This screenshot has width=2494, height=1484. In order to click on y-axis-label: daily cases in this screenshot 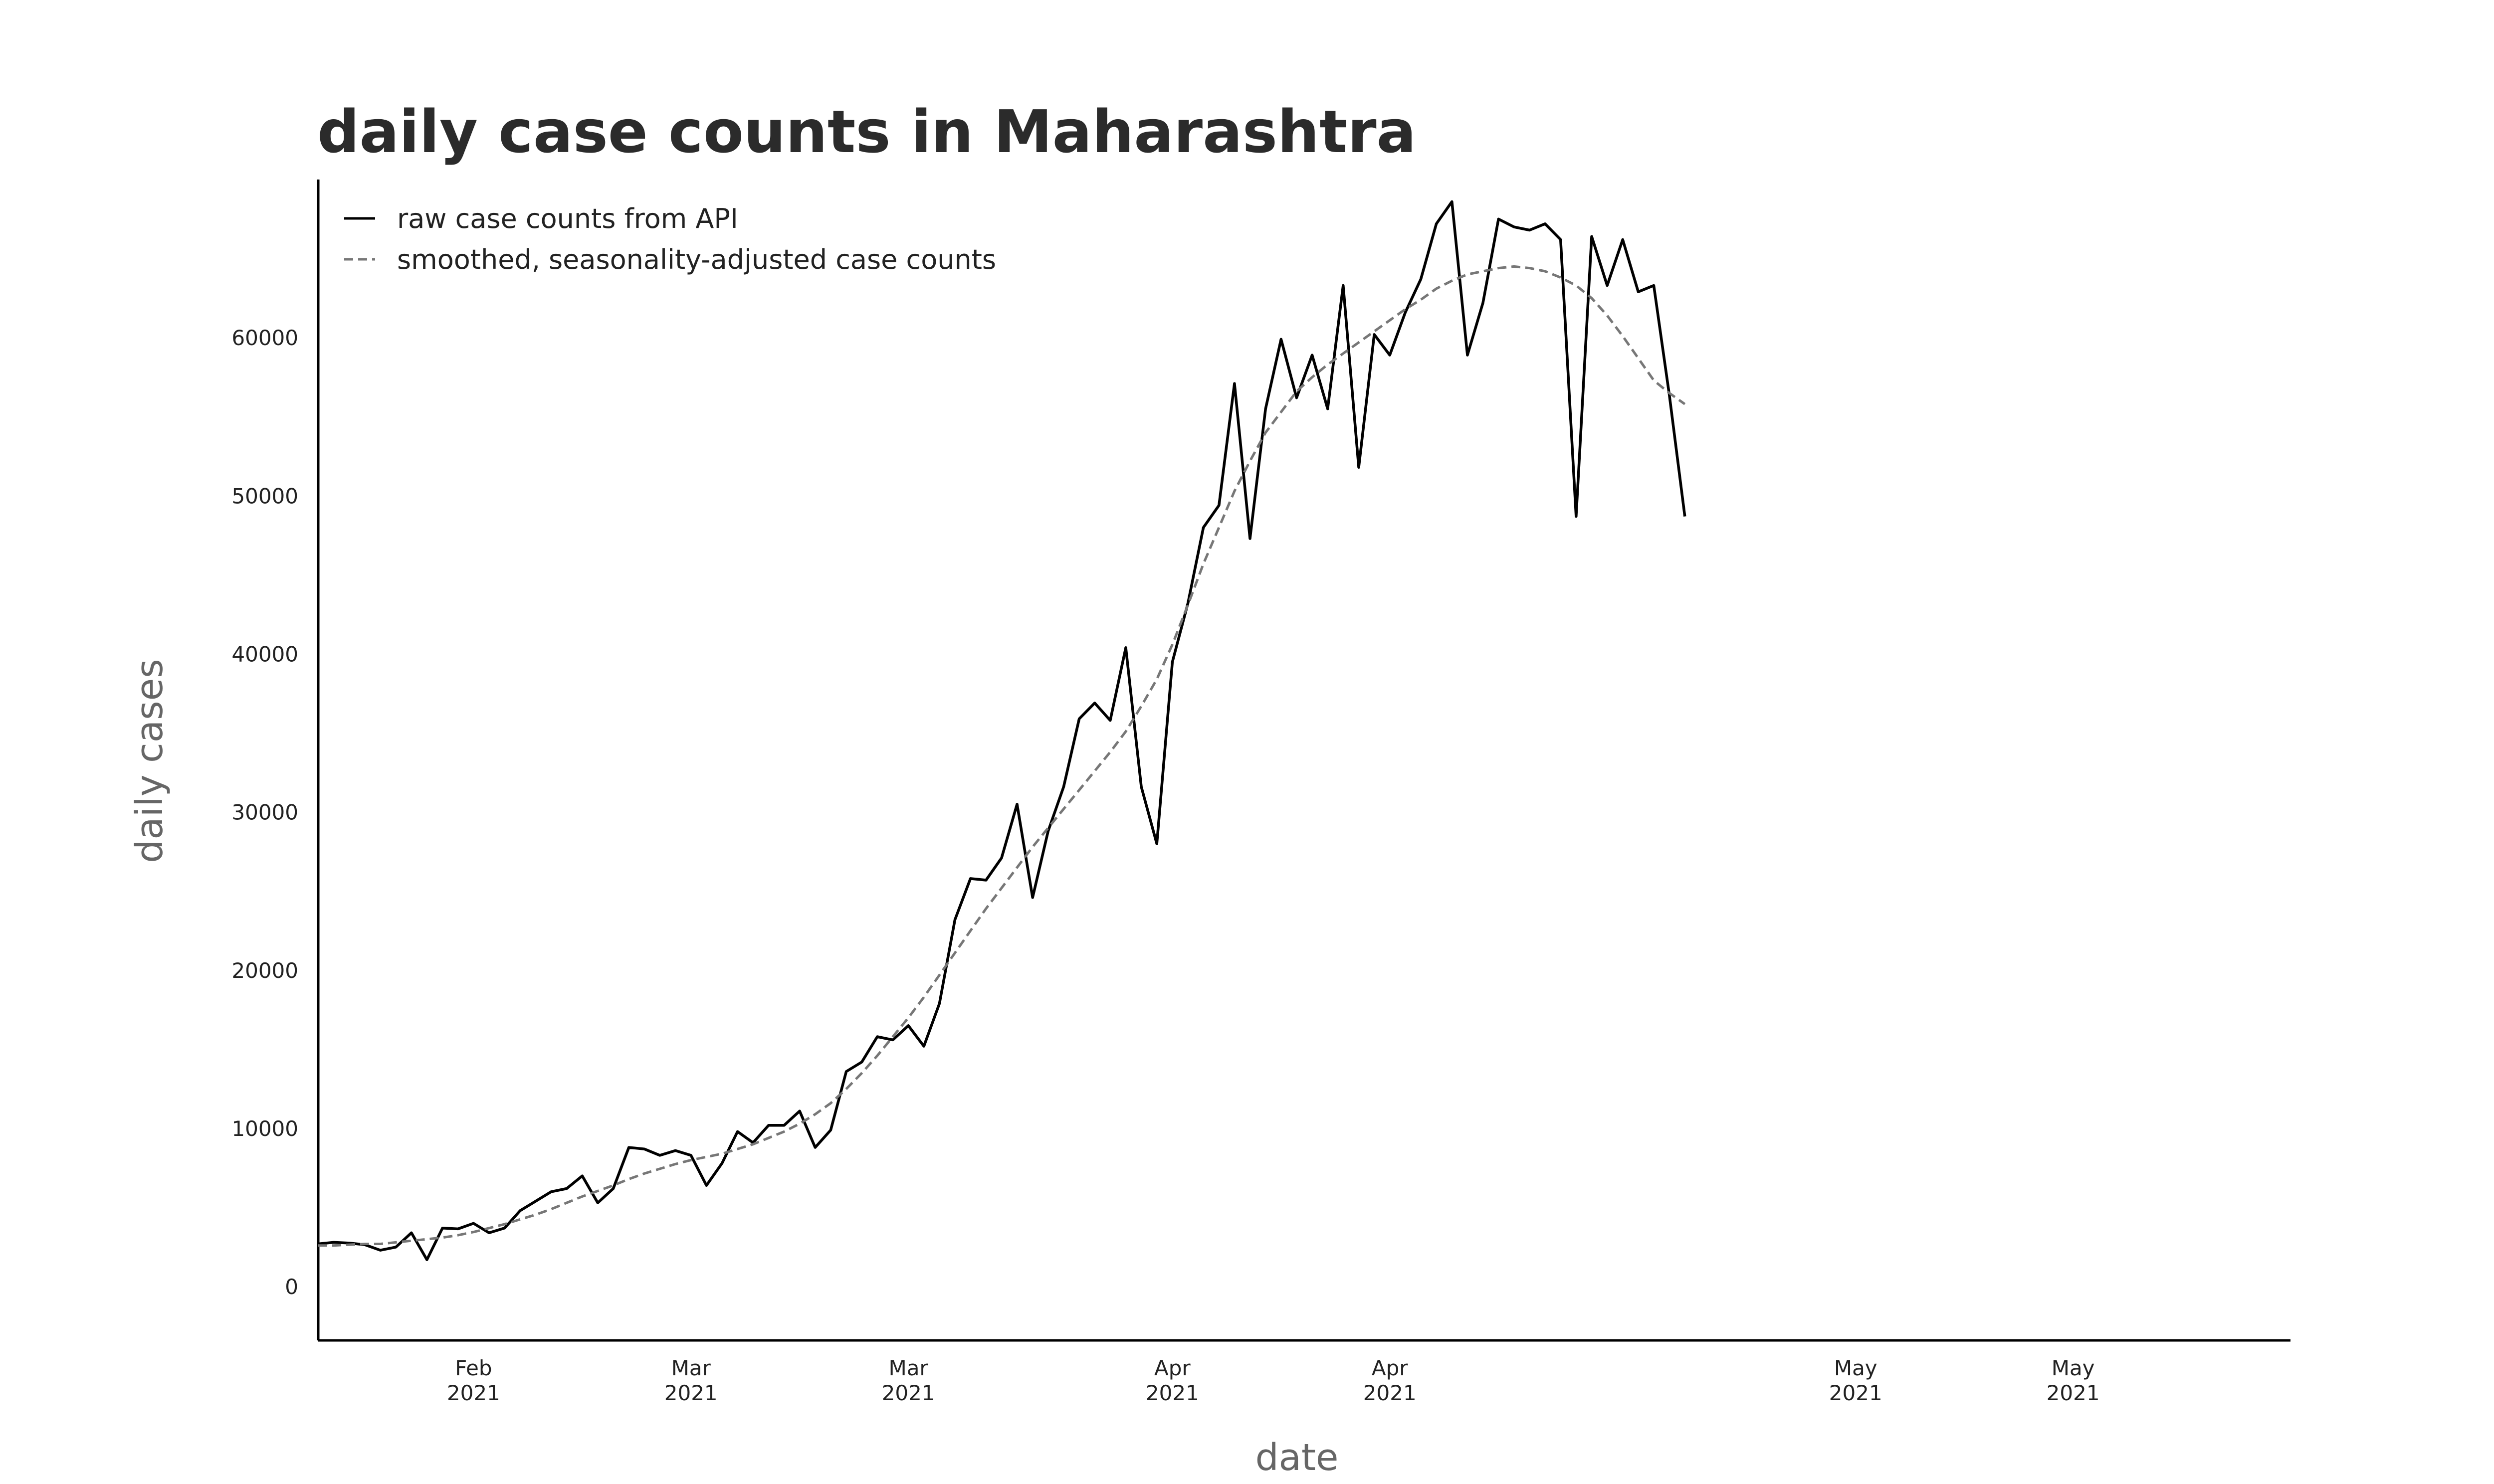, I will do `click(149, 761)`.